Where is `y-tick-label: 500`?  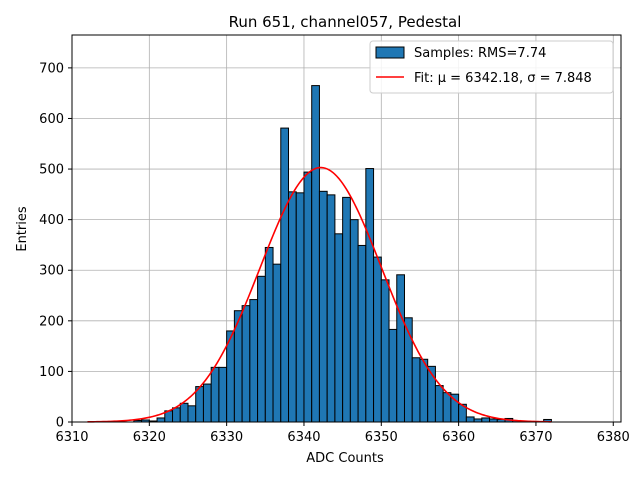
y-tick-label: 500 is located at coordinates (51, 170).